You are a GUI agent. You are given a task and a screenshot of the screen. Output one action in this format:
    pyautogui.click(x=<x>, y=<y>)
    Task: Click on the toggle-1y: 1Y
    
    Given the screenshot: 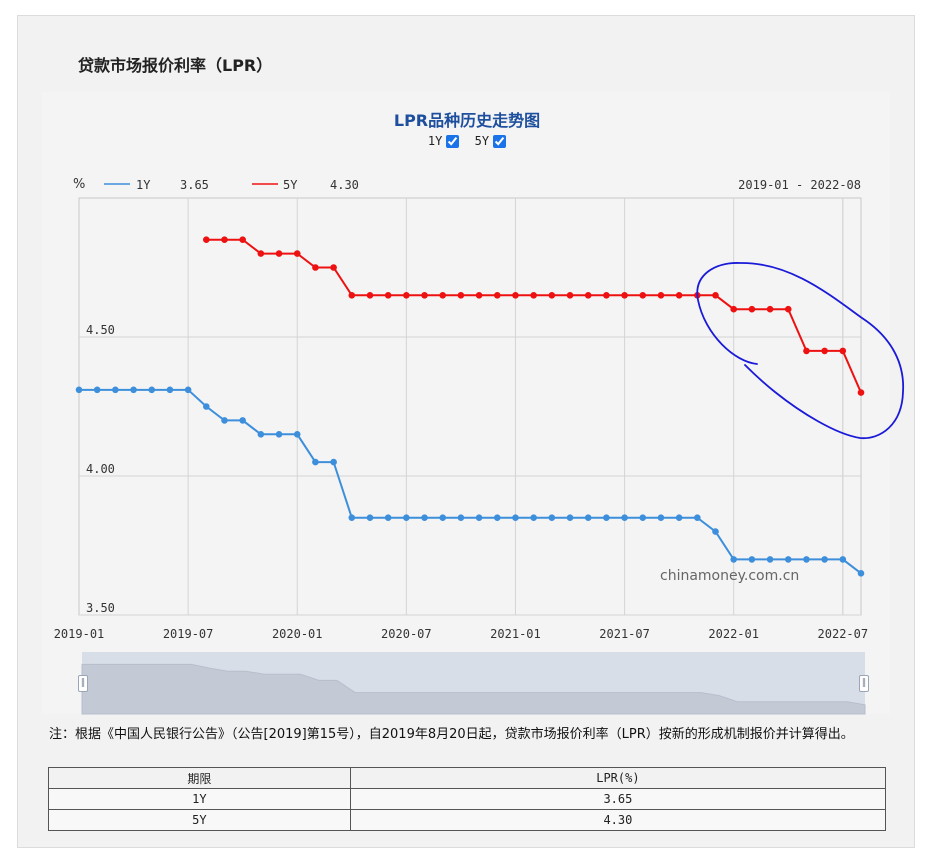 What is the action you would take?
    pyautogui.click(x=443, y=141)
    